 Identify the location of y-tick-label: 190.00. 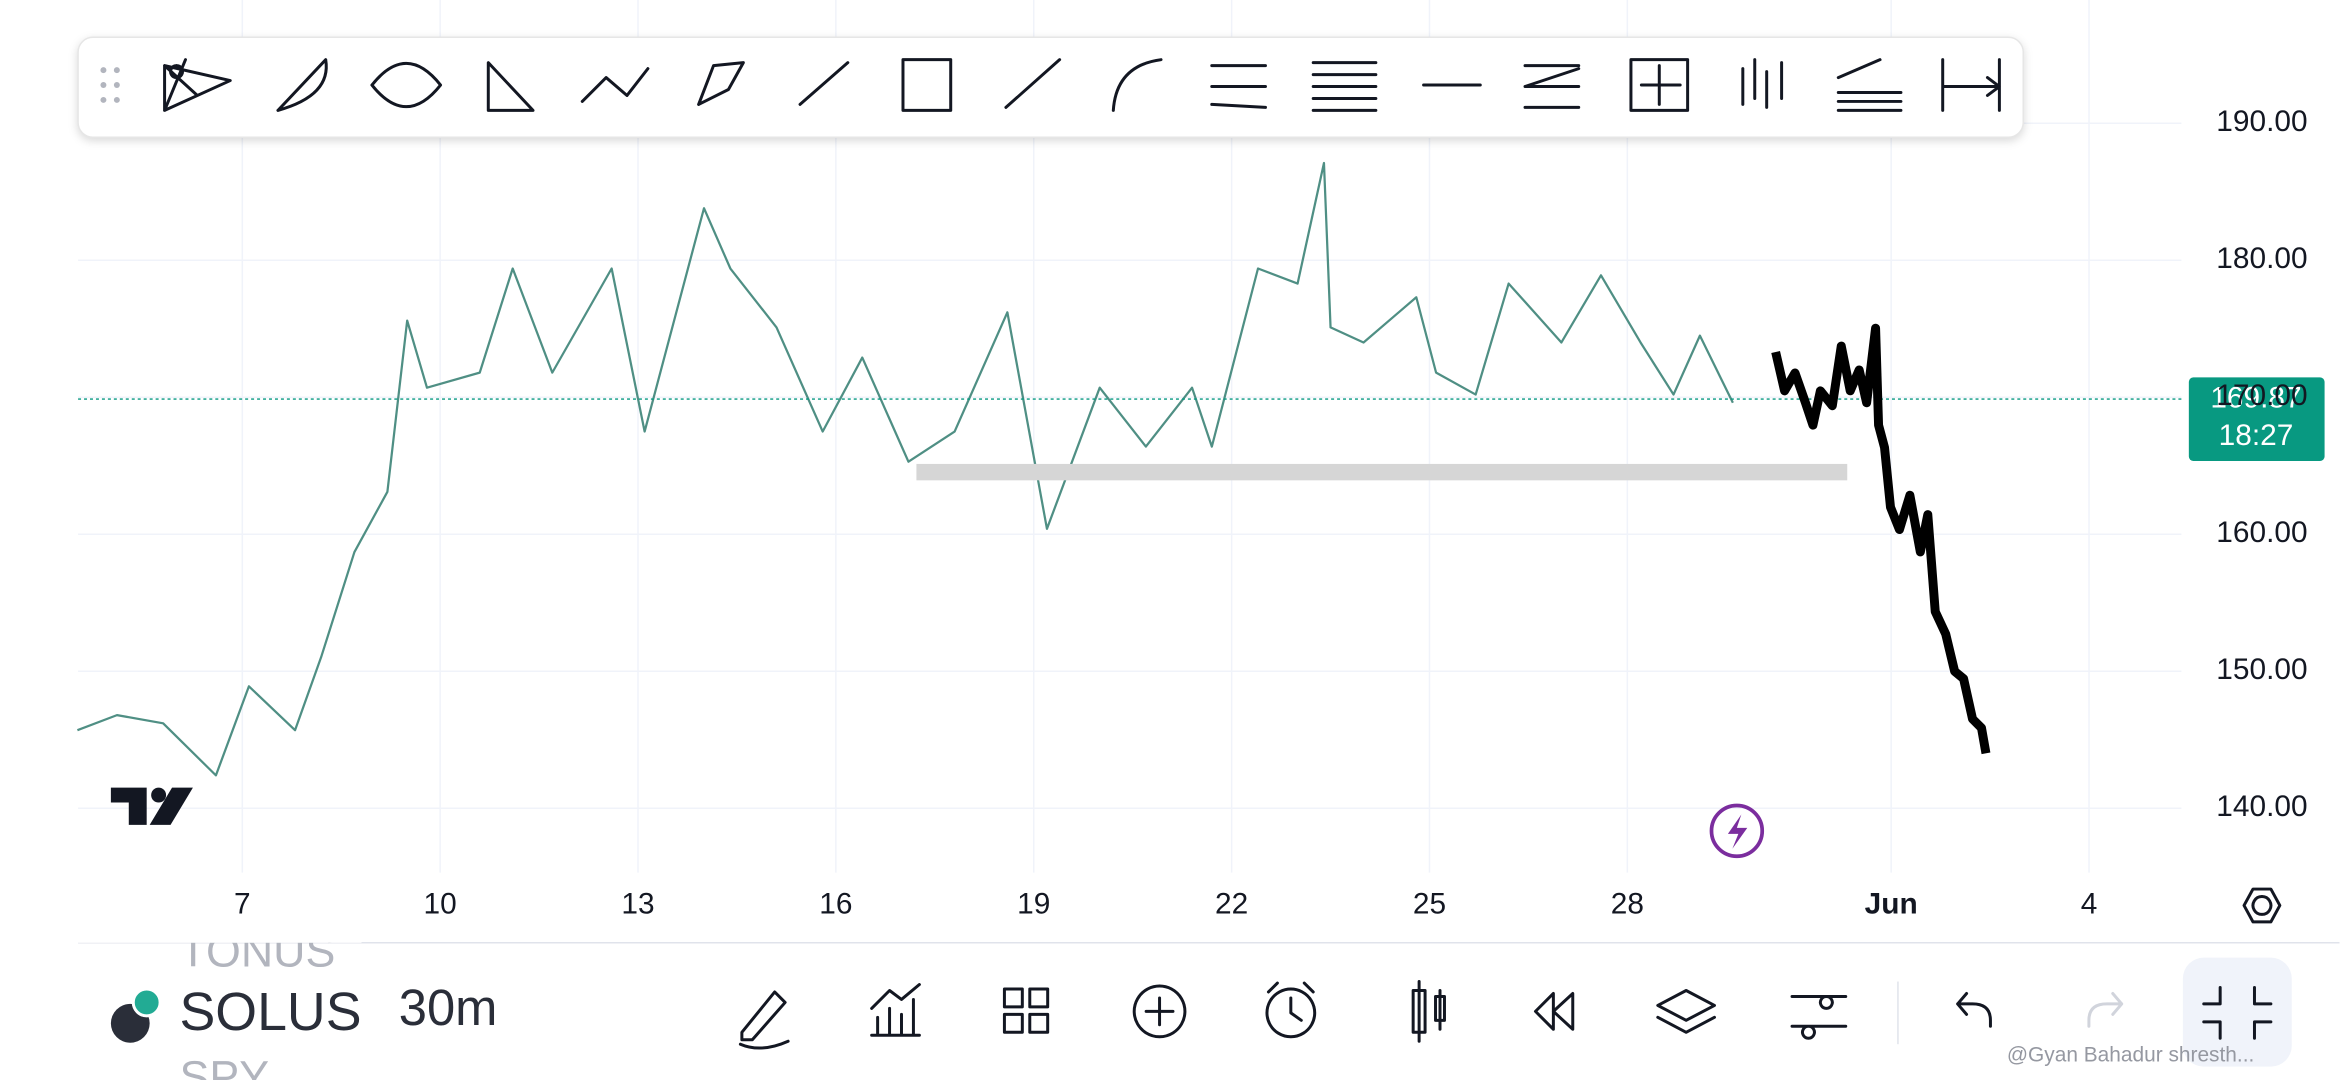
(2261, 121).